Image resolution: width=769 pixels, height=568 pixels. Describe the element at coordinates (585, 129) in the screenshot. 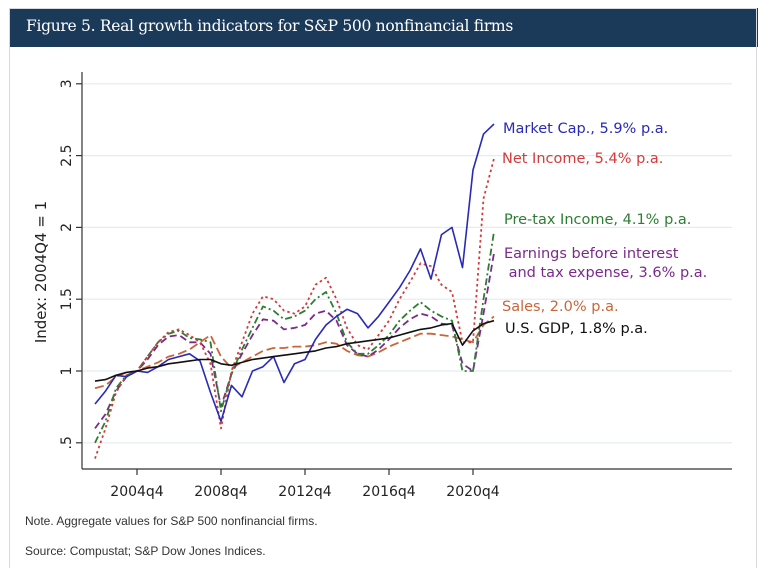

I see `series-label: Market Cap., 5.9% p.a.` at that location.